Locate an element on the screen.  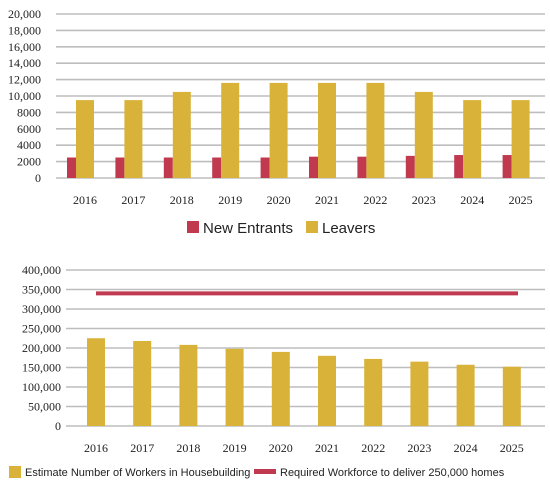
chart2-x-tick-label: 2016 is located at coordinates (96, 448).